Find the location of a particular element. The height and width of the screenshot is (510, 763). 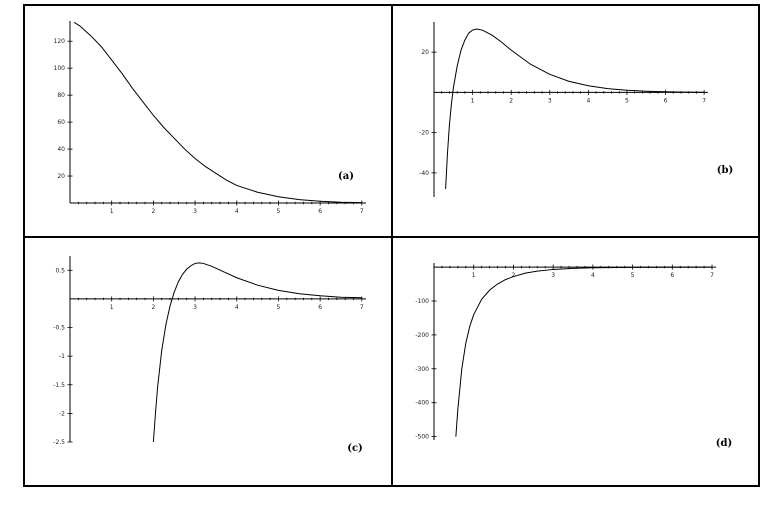

y-tick-label: 100 is located at coordinates (60, 68).